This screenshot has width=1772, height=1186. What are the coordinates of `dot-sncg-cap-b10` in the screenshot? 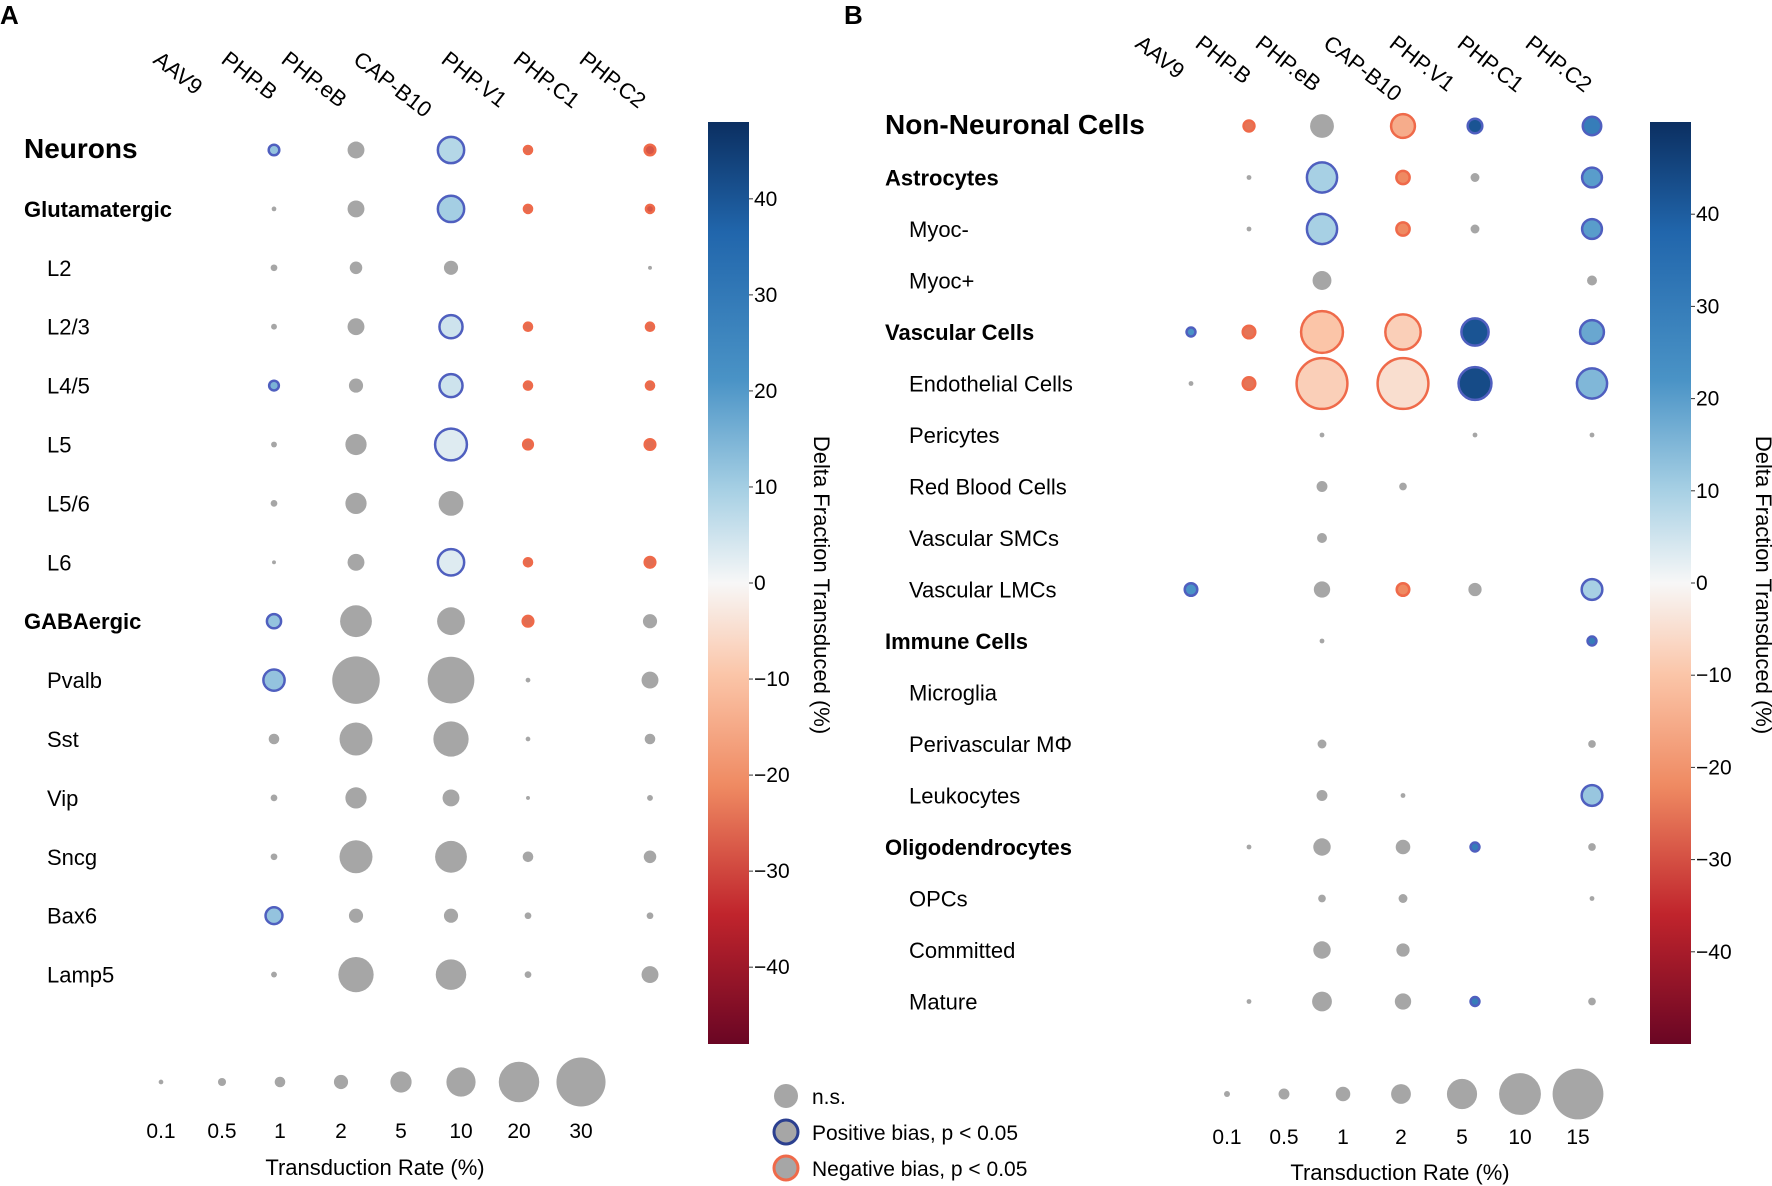 It's located at (356, 857).